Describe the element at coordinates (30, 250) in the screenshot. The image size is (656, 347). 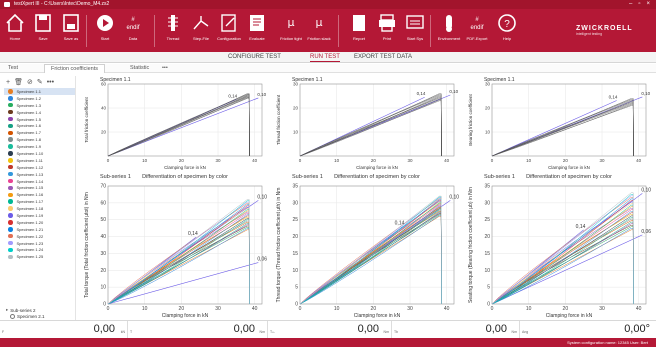
I see `specimen-label: Specimen 1.24` at that location.